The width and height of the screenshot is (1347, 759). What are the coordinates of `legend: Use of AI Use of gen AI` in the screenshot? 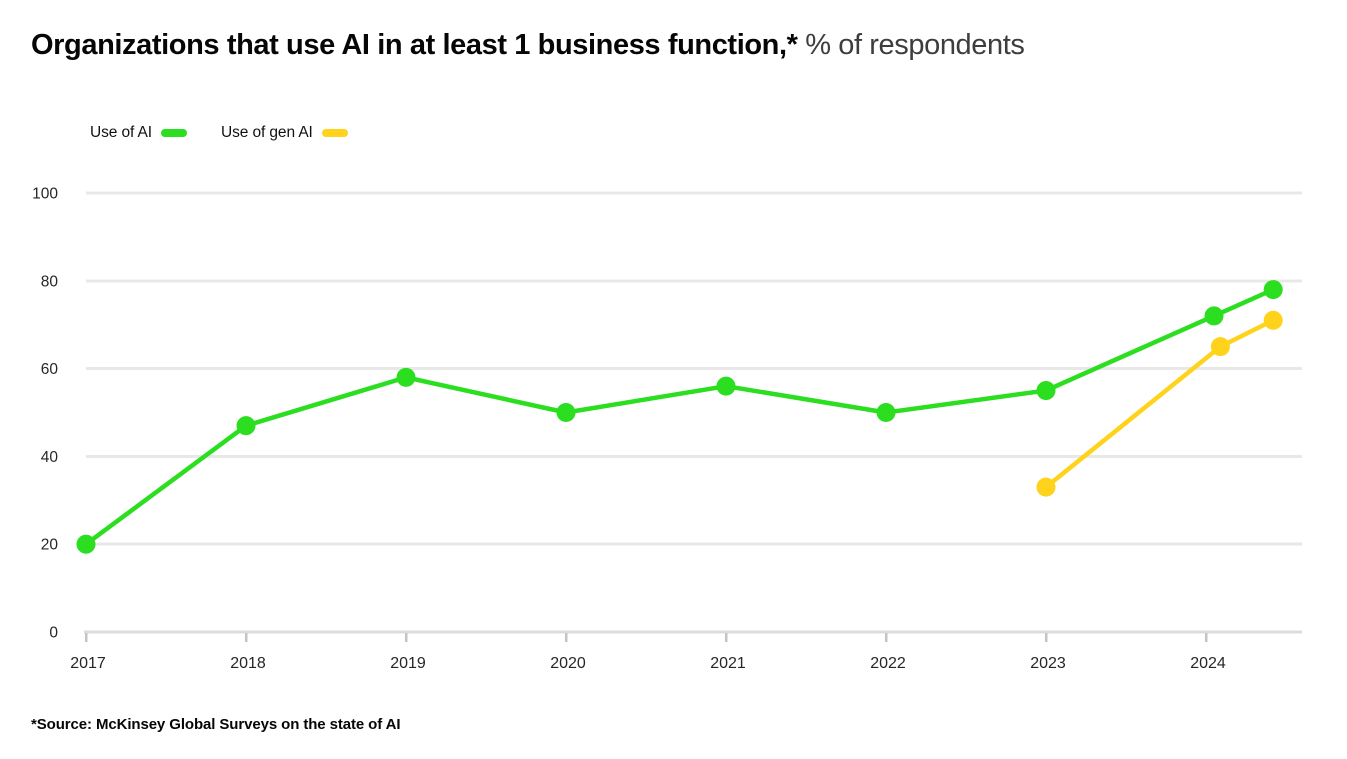 It's located at (219, 133).